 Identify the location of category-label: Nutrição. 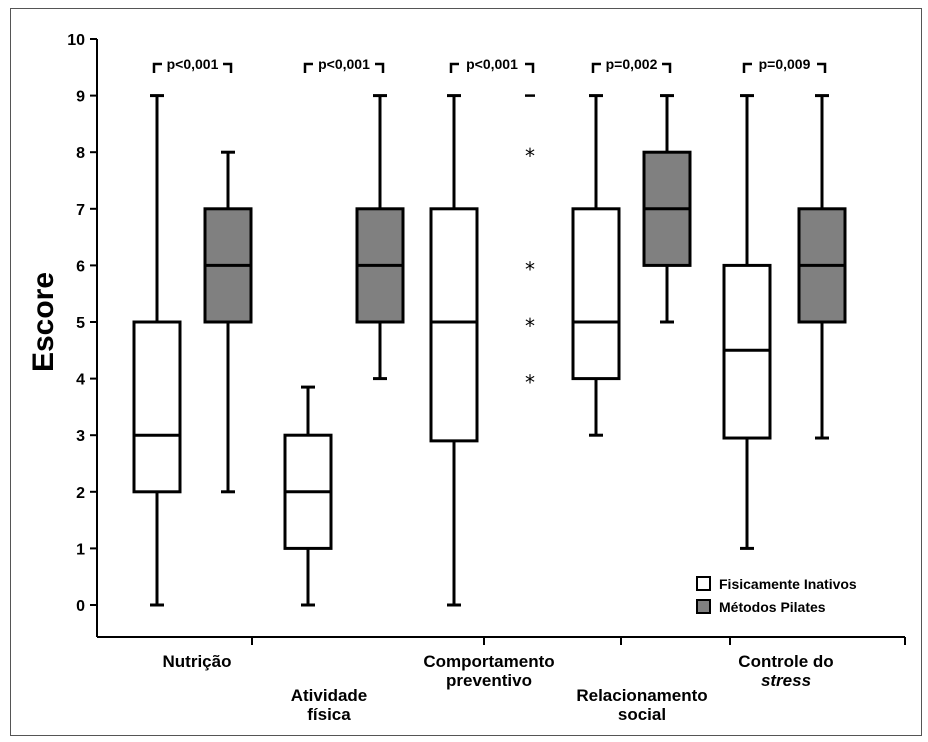
(197, 661).